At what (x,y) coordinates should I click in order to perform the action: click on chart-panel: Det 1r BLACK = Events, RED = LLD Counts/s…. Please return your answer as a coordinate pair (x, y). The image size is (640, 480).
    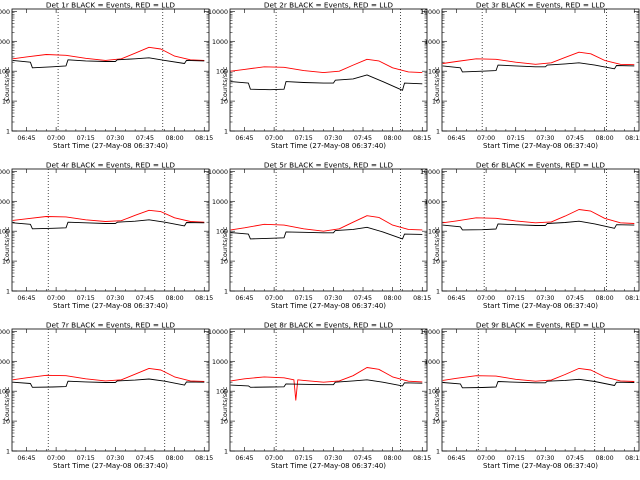
    Looking at the image, I should click on (106, 76).